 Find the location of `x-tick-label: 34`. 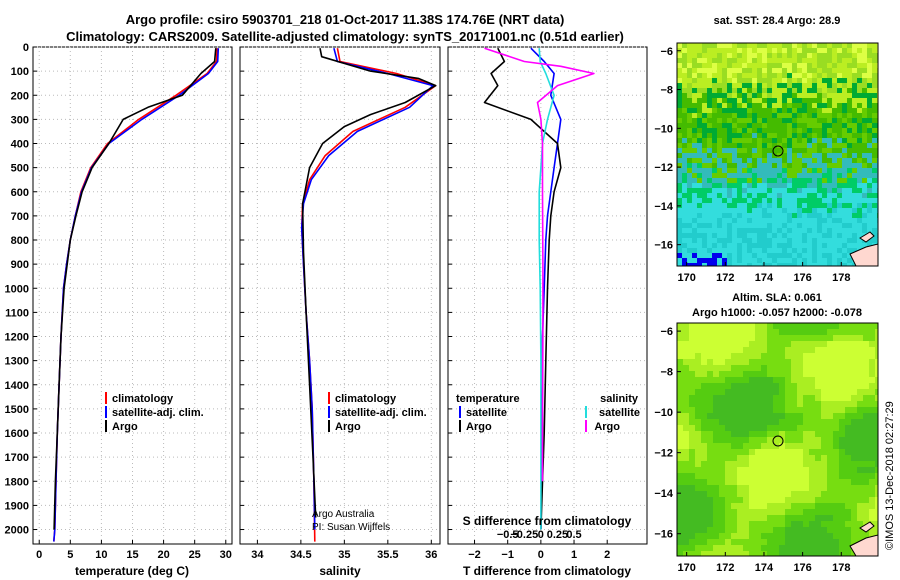

x-tick-label: 34 is located at coordinates (257, 555).